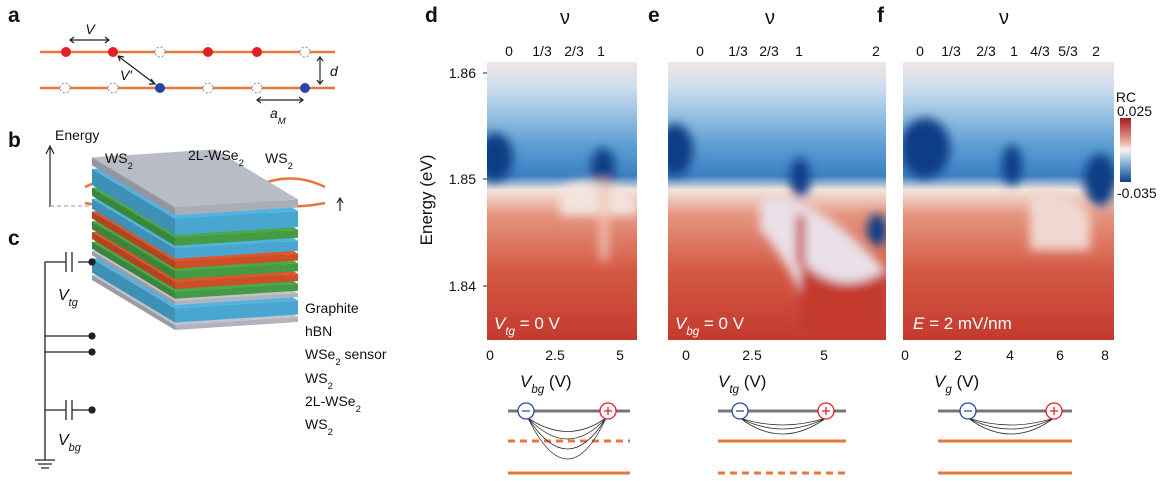 The image size is (1165, 481). I want to click on heatmap-d, so click(562, 201).